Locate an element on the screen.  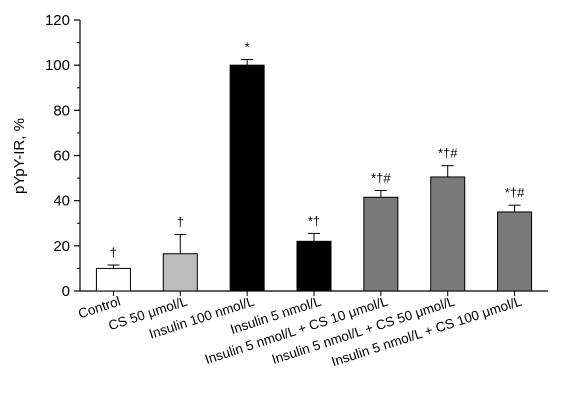
y-tick-label: 120 is located at coordinates (57, 20).